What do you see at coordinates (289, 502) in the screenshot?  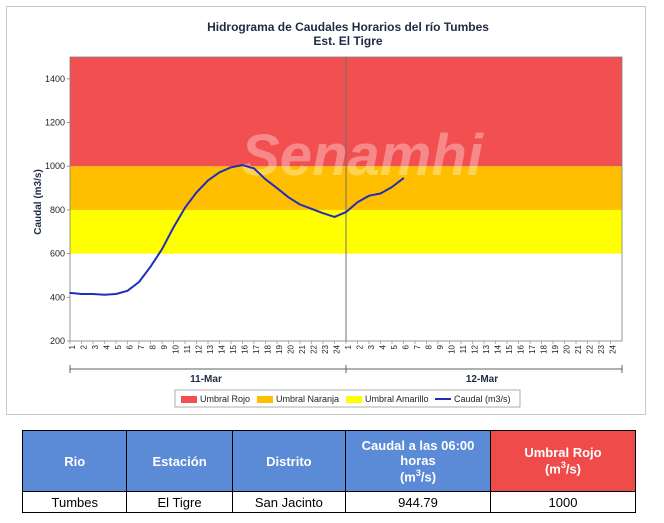 I see `cell-distrito: San Jacinto` at bounding box center [289, 502].